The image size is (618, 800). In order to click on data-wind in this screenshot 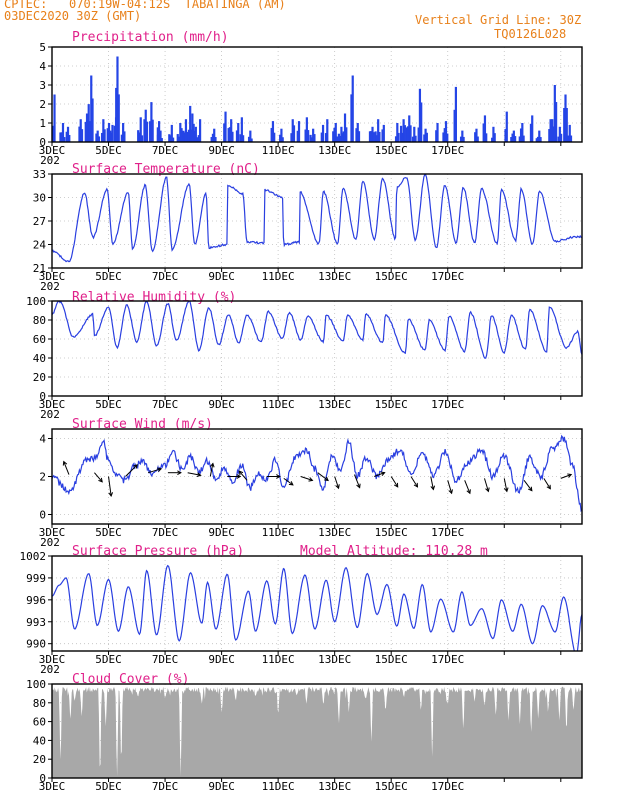, I will do `click(317, 473)`.